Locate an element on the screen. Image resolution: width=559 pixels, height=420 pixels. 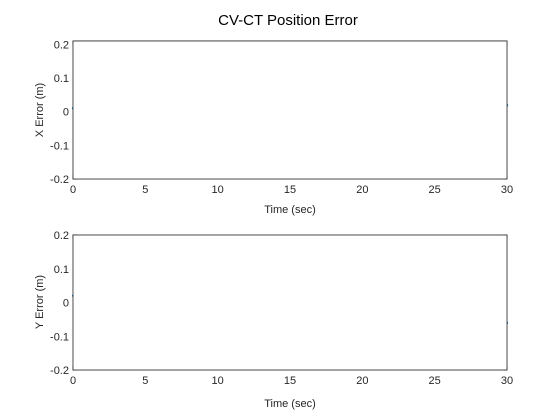
x-error-xtick-label: 10 is located at coordinates (218, 190).